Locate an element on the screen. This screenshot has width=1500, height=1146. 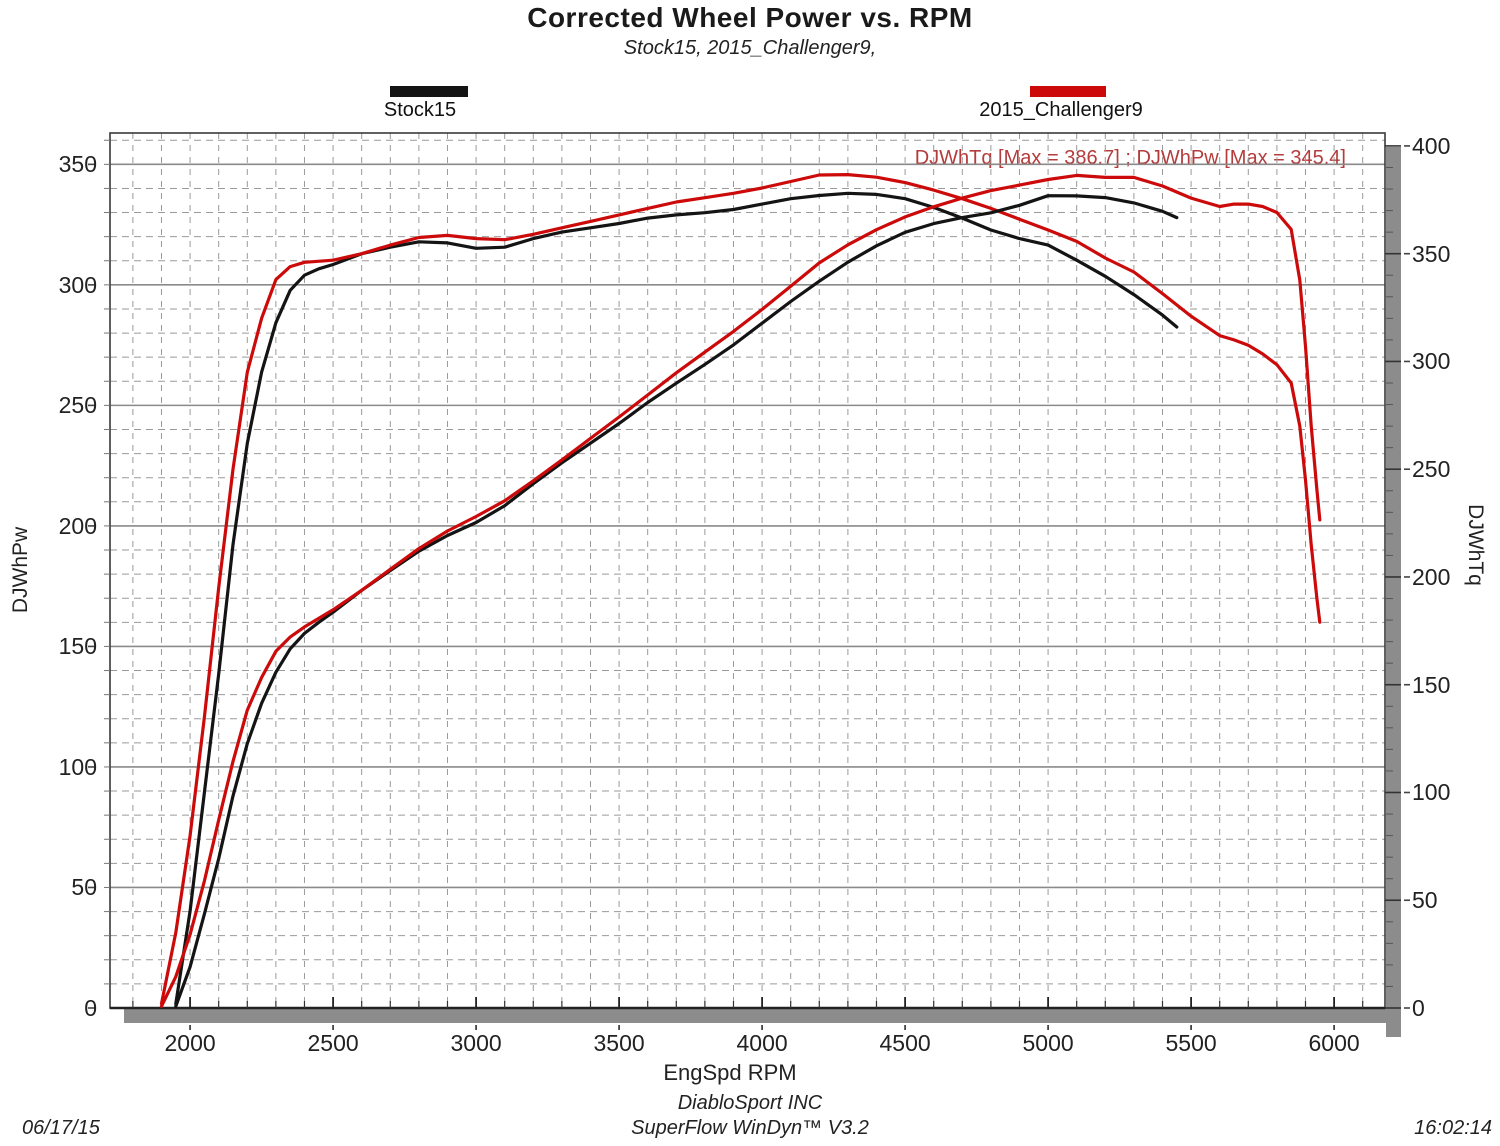
left-tick-label: 0 is located at coordinates (90, 1008).